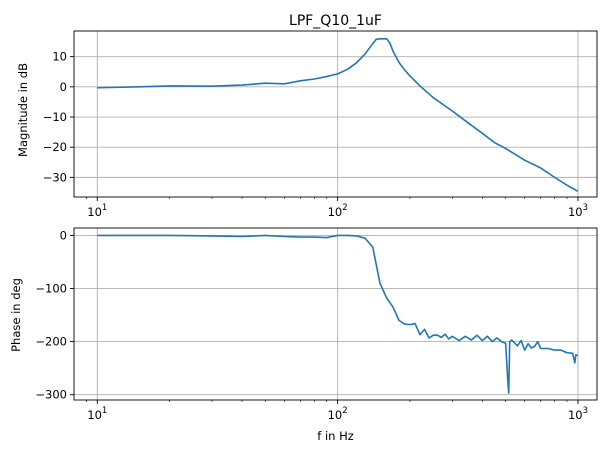  Describe the element at coordinates (63, 235) in the screenshot. I see `phase-y-tick-label-0: 0` at that location.